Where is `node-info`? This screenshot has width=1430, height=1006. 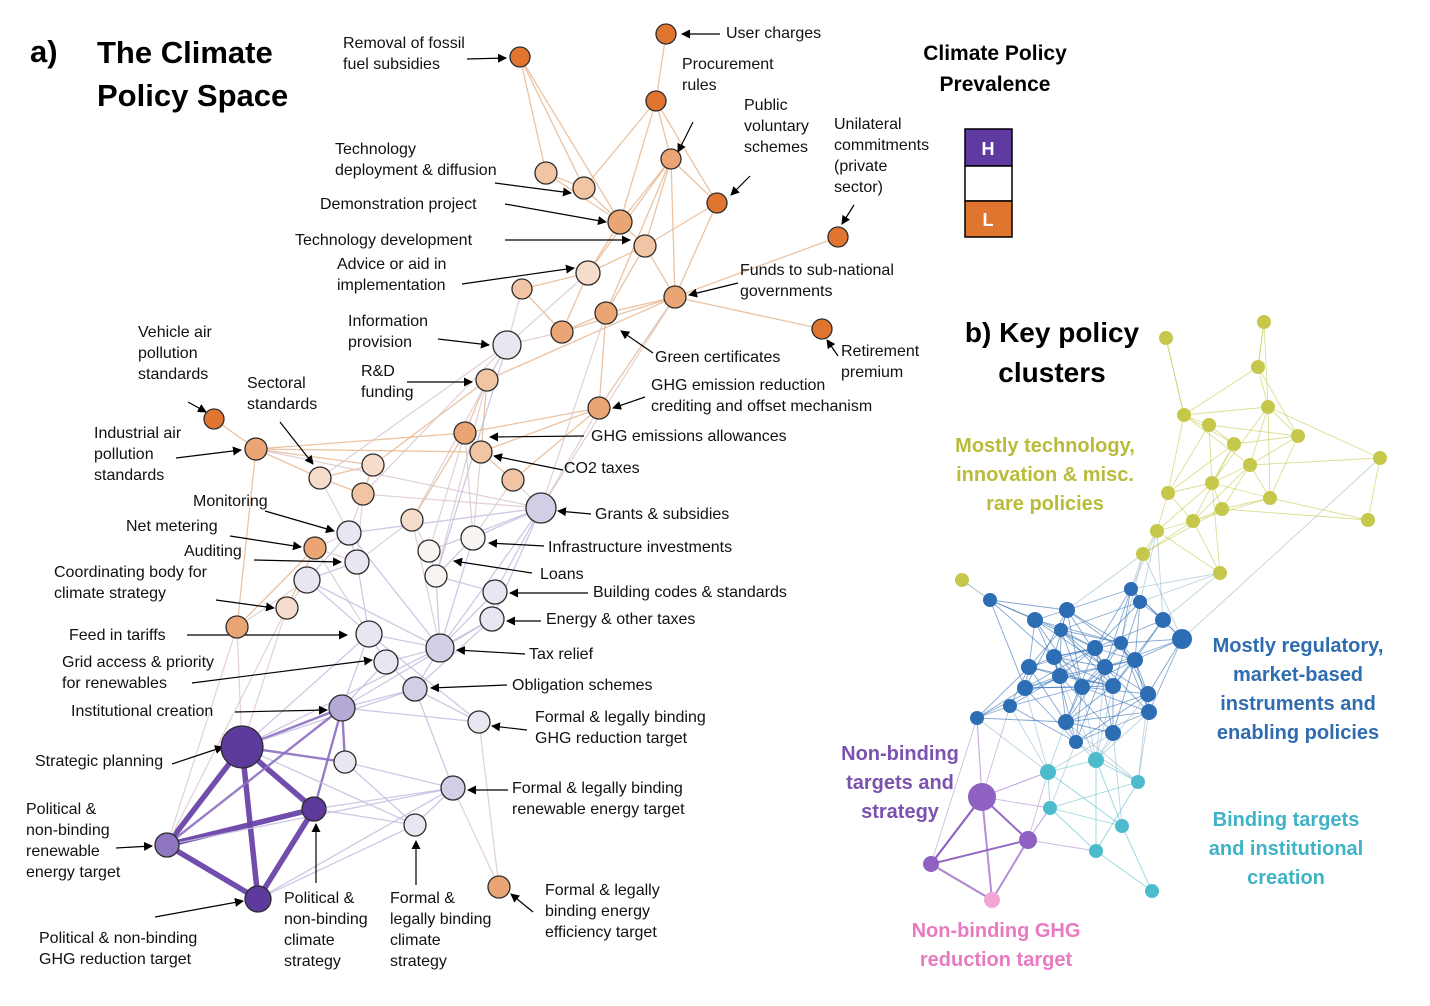 node-info is located at coordinates (507, 345).